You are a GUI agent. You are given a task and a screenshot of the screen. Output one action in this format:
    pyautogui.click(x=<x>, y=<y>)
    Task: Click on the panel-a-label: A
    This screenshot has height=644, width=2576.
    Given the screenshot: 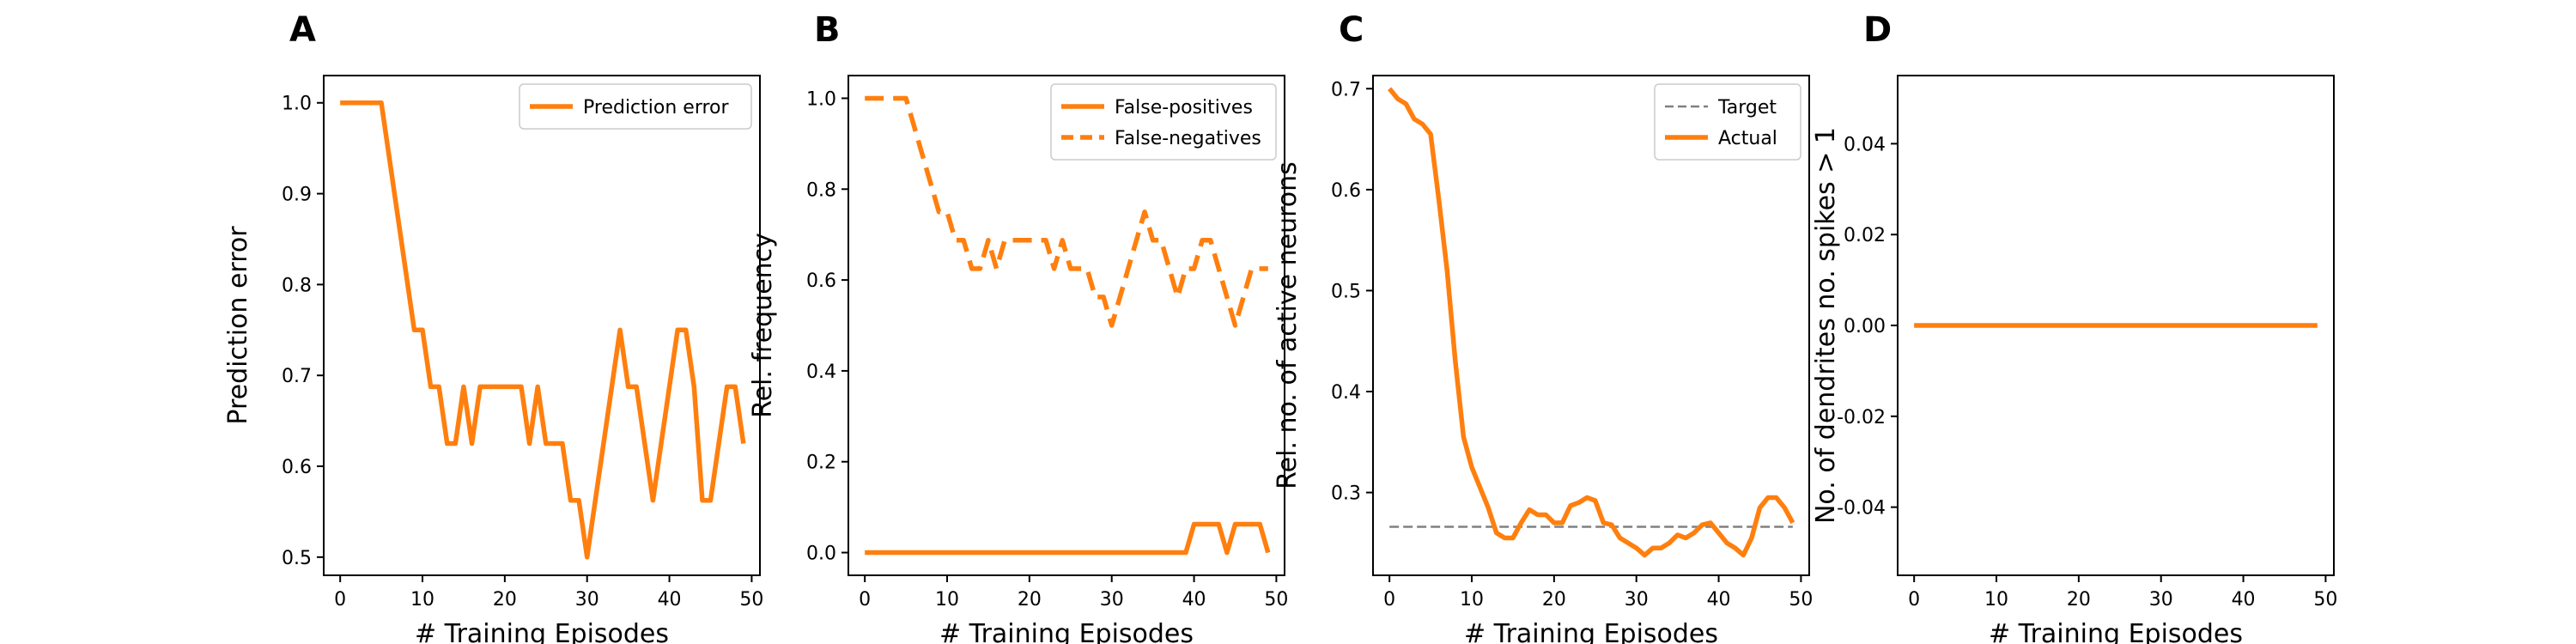 What is the action you would take?
    pyautogui.click(x=302, y=30)
    